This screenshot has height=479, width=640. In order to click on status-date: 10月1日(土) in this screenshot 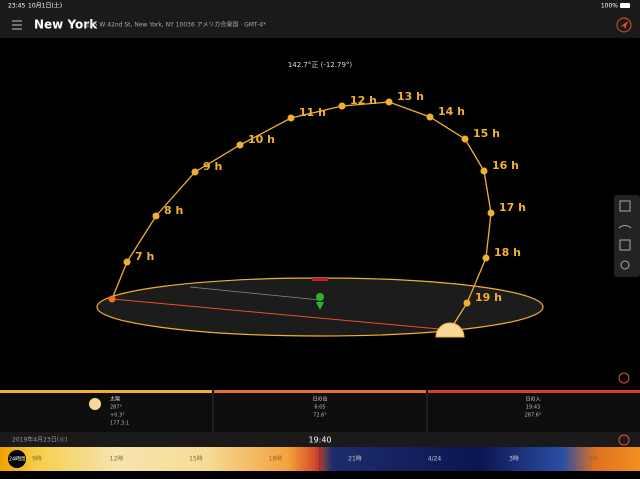, I will do `click(45, 6)`.